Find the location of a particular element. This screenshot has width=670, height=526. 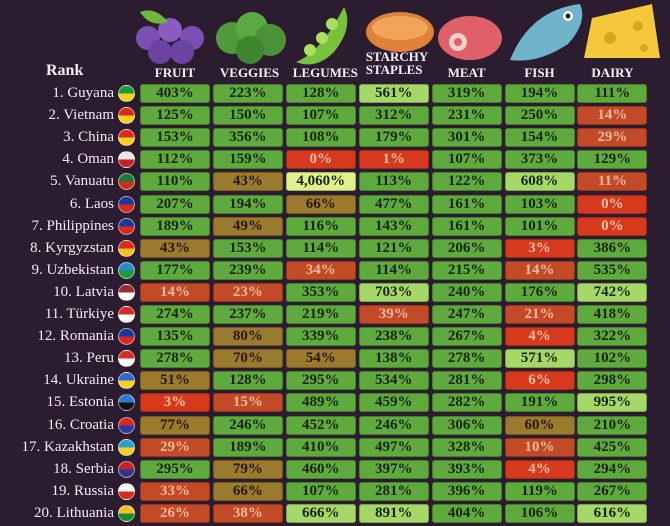

value-cell: 282% is located at coordinates (466, 403).